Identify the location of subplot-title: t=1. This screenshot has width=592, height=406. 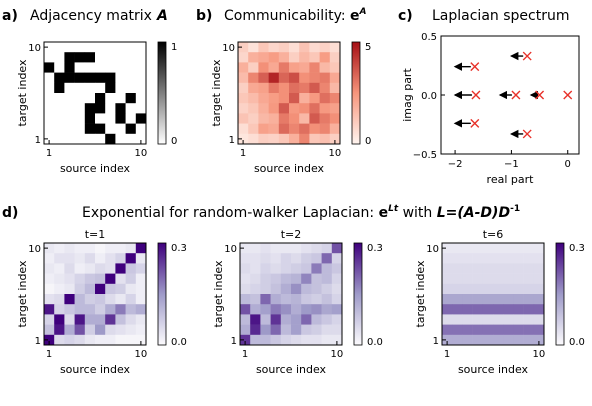
(95, 234).